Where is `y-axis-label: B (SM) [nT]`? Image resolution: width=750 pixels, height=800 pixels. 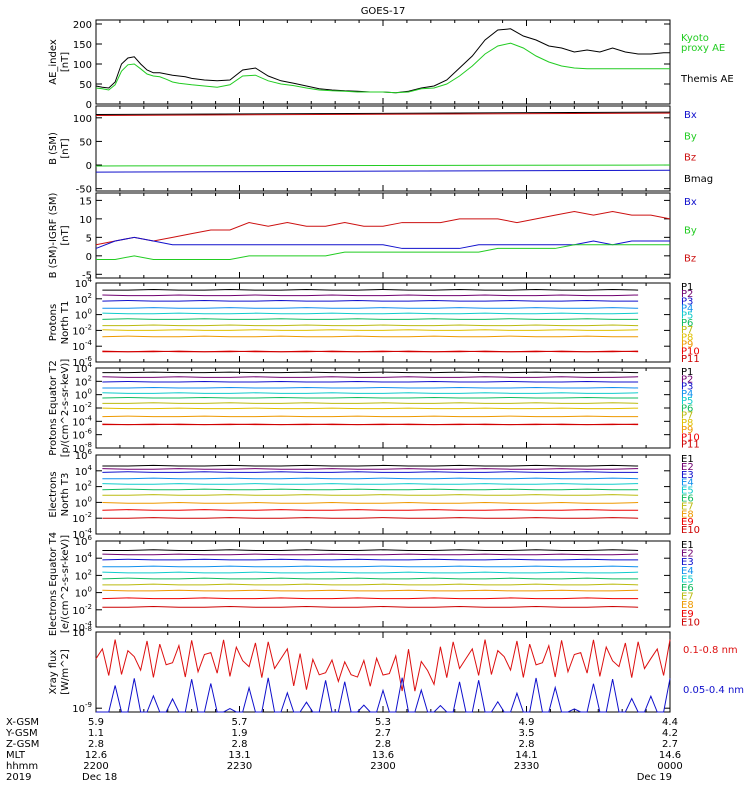 y-axis-label: B (SM) [nT] is located at coordinates (59, 148).